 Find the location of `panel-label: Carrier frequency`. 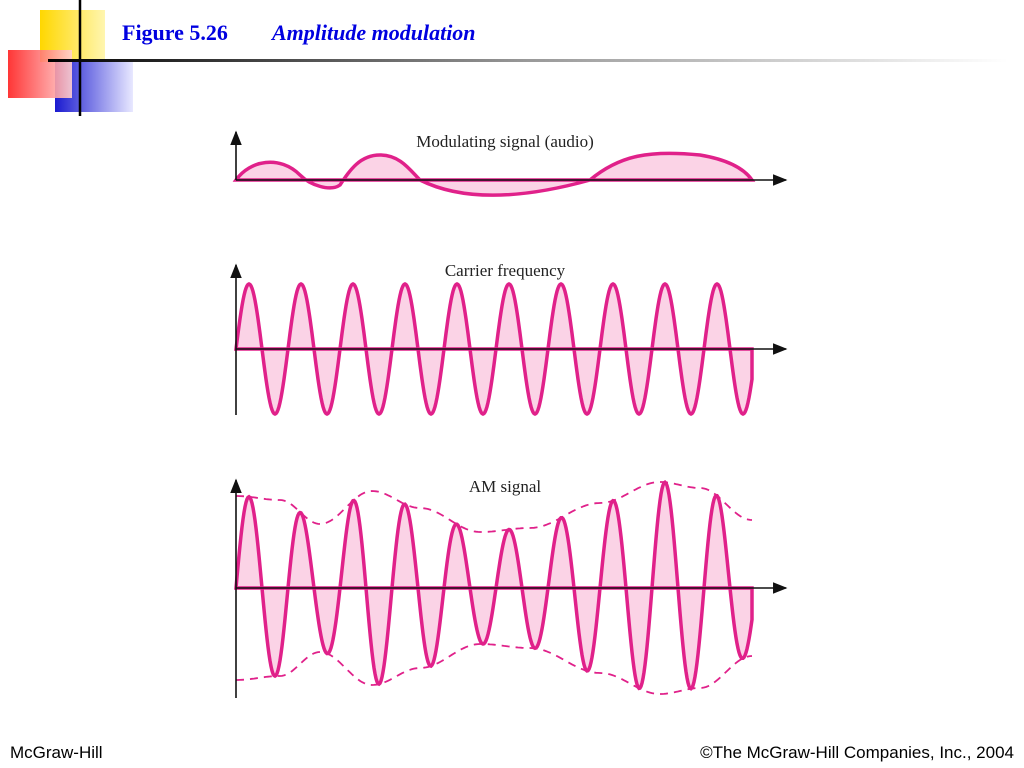

panel-label: Carrier frequency is located at coordinates (505, 270).